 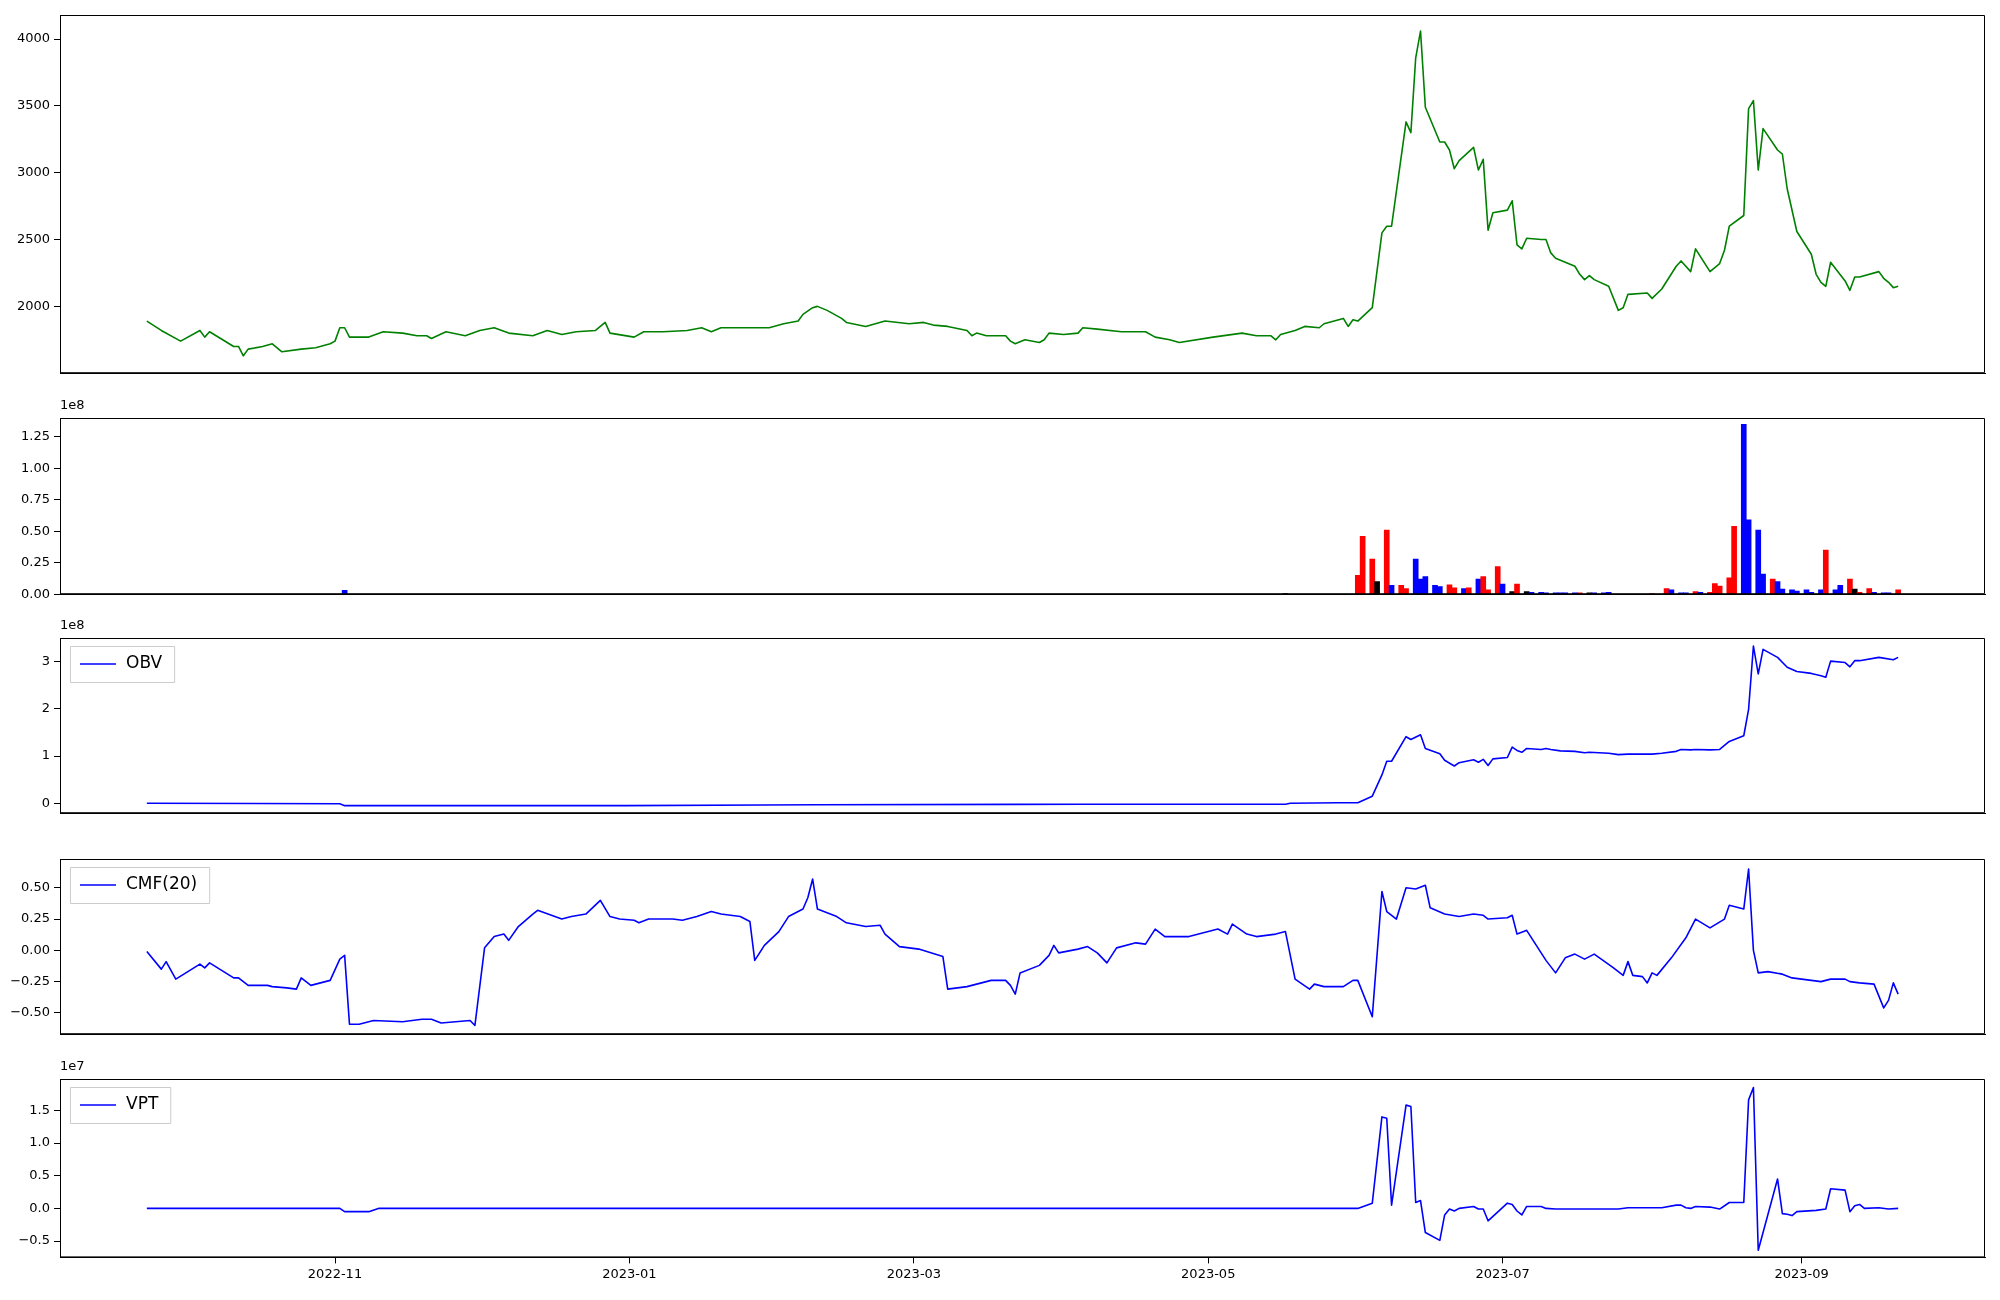 I want to click on x-tick-label: 2023-05, so click(x=1208, y=1273).